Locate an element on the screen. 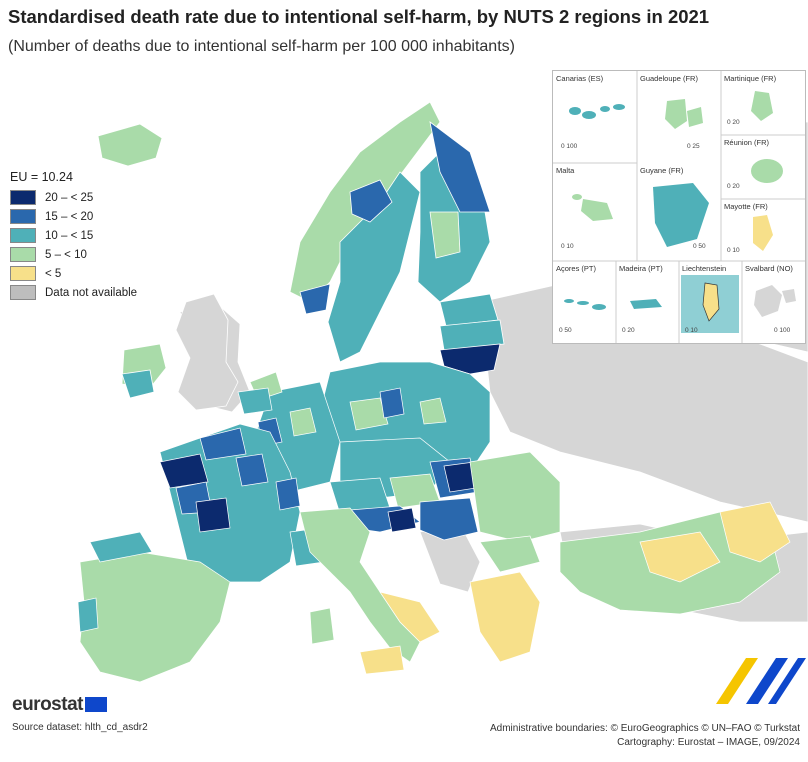  guyane-shape is located at coordinates (681, 215).